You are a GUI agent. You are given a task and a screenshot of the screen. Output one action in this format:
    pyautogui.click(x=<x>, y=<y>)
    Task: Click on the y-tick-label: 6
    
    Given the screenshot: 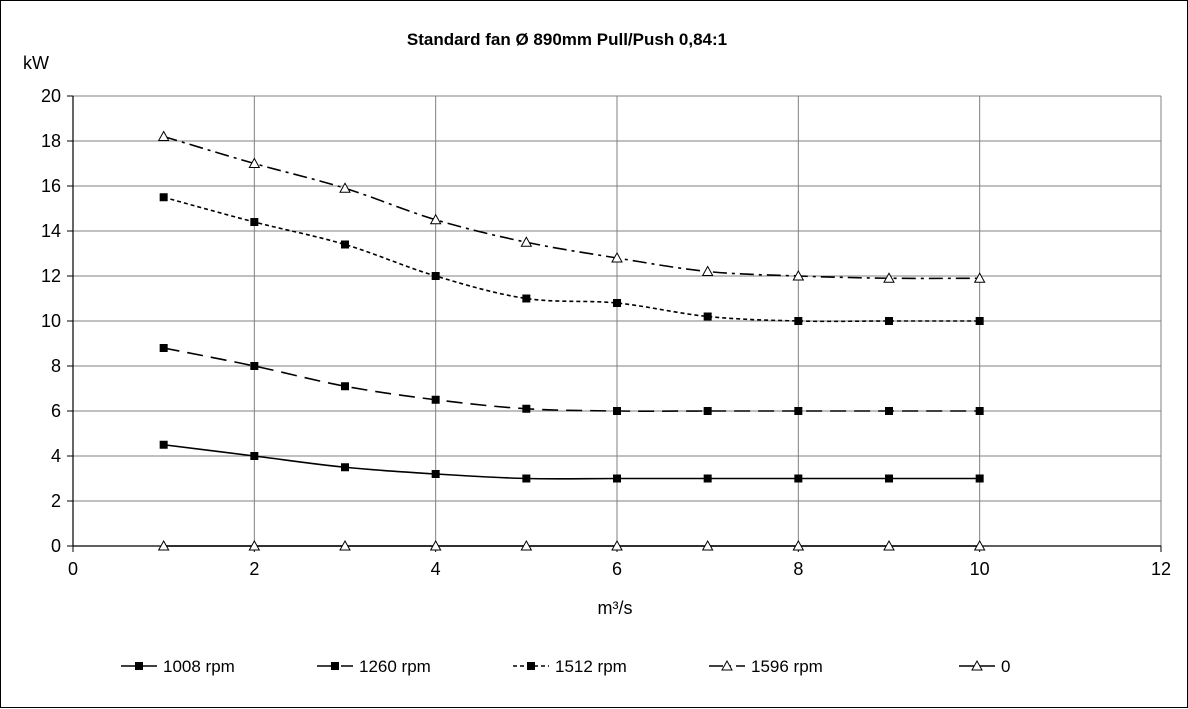 What is the action you would take?
    pyautogui.click(x=56, y=411)
    